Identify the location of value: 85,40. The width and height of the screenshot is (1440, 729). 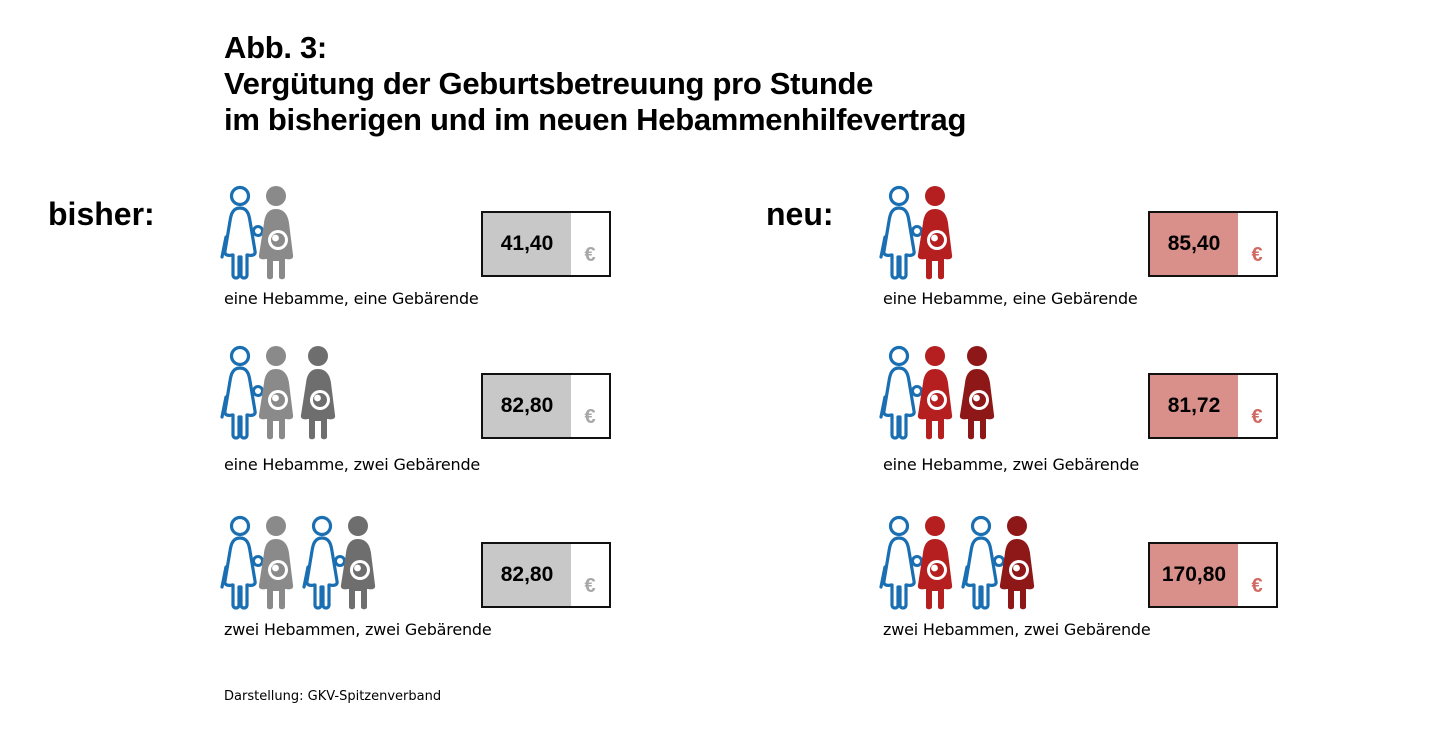
(1194, 244).